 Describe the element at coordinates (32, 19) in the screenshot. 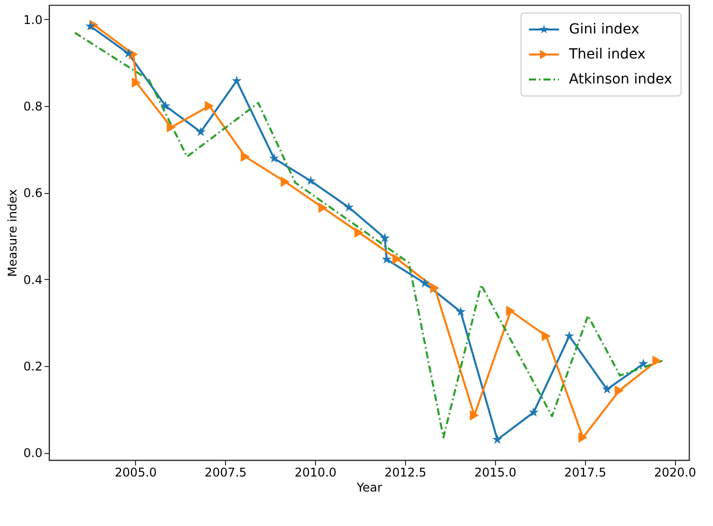

I see `y-tick-label: 1.0` at that location.